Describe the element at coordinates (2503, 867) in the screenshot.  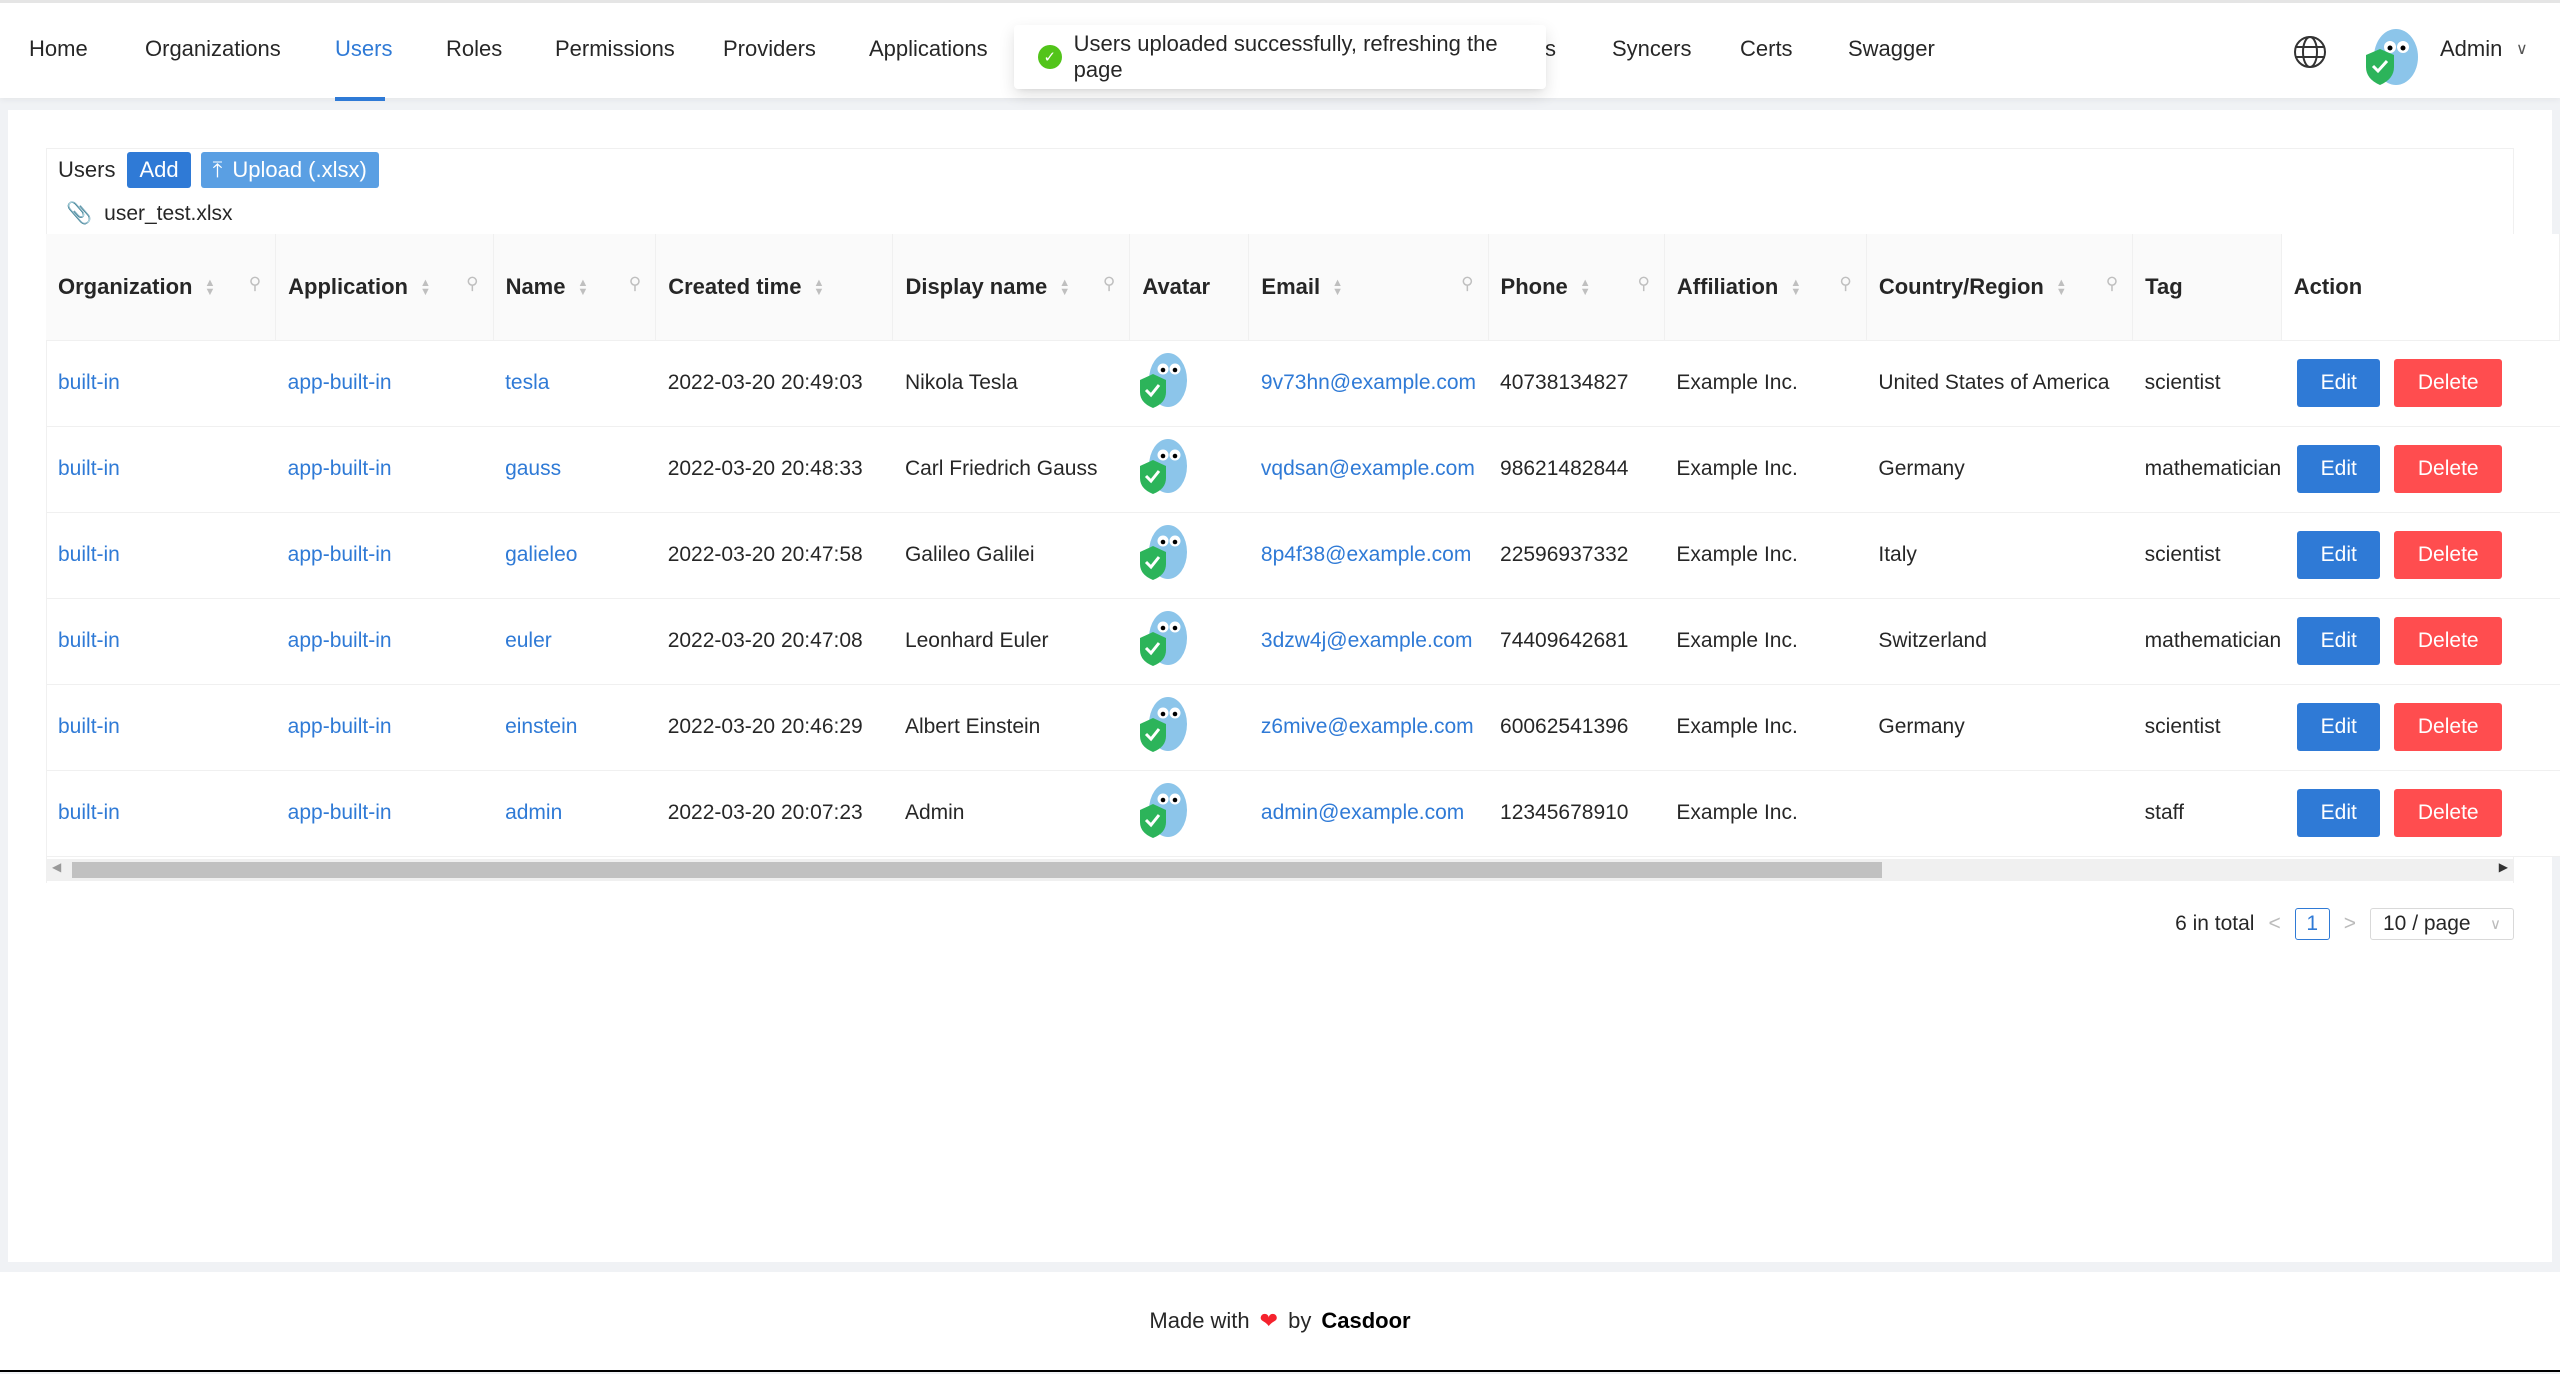
I see `scroll-right-arrow-icon: ▶` at that location.